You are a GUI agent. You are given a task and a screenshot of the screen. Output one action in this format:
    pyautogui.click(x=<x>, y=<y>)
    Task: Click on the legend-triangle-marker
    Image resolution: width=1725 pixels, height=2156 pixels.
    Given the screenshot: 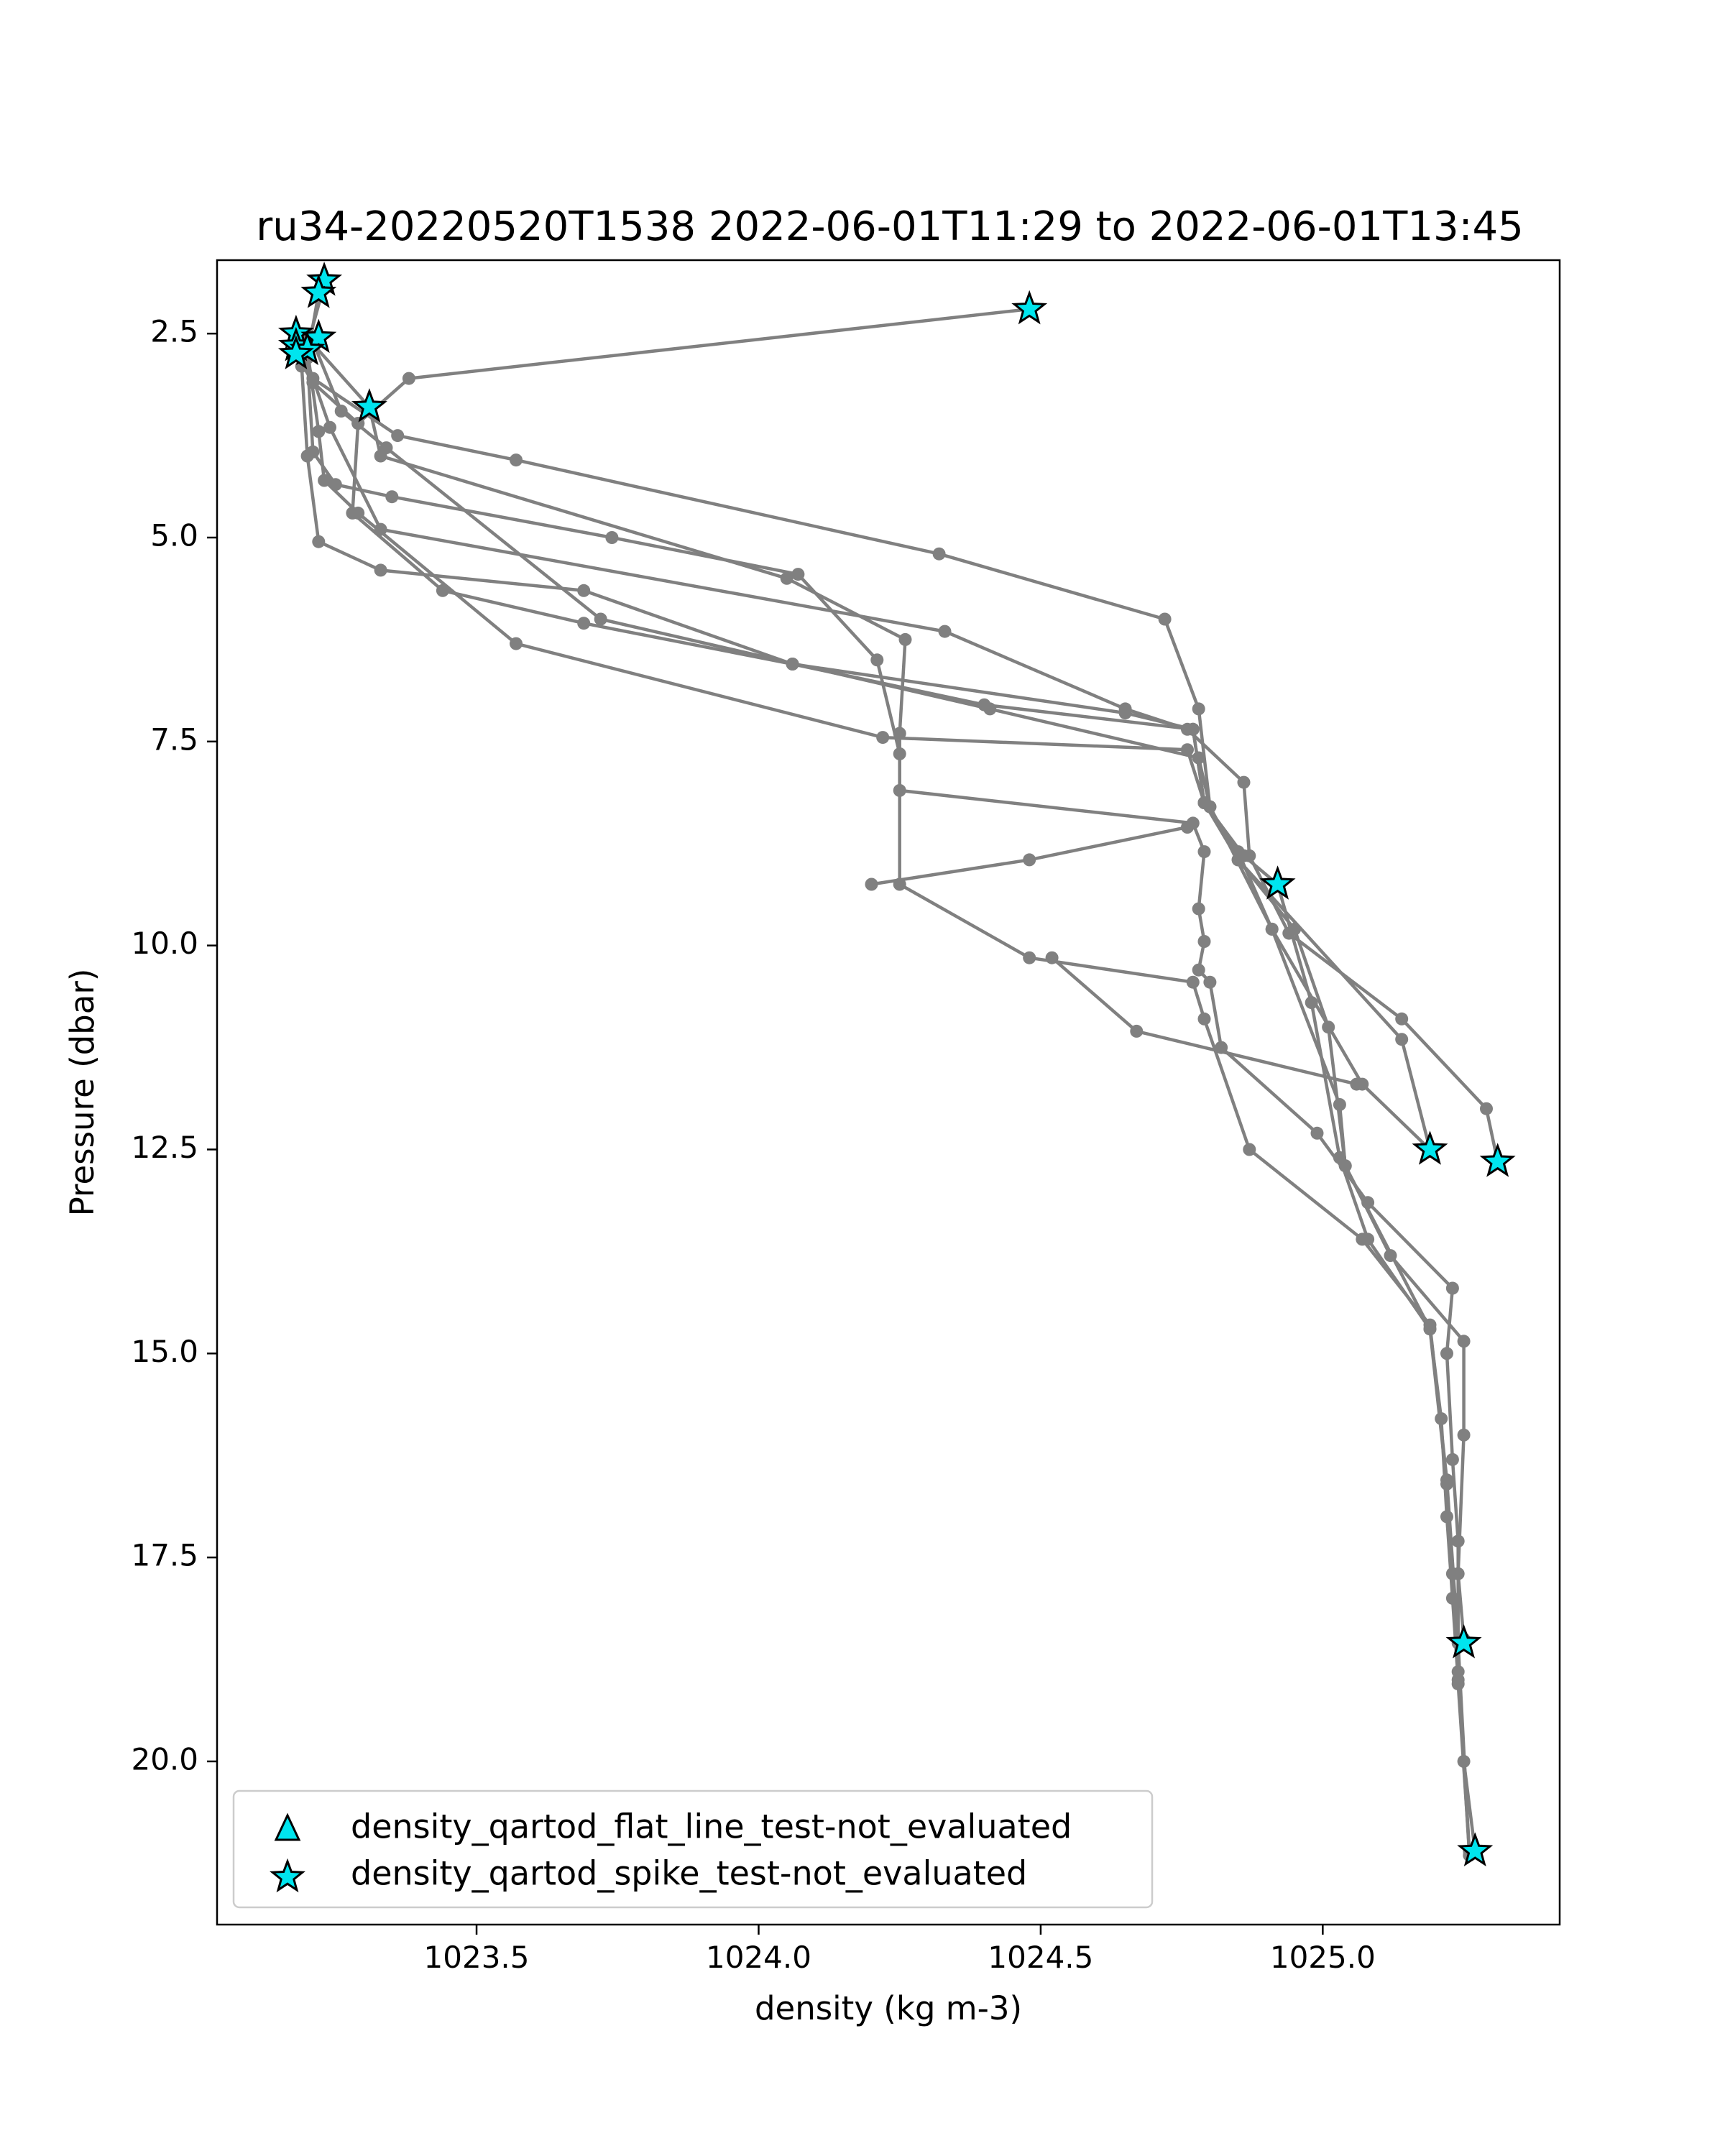 What is the action you would take?
    pyautogui.click(x=287, y=1826)
    